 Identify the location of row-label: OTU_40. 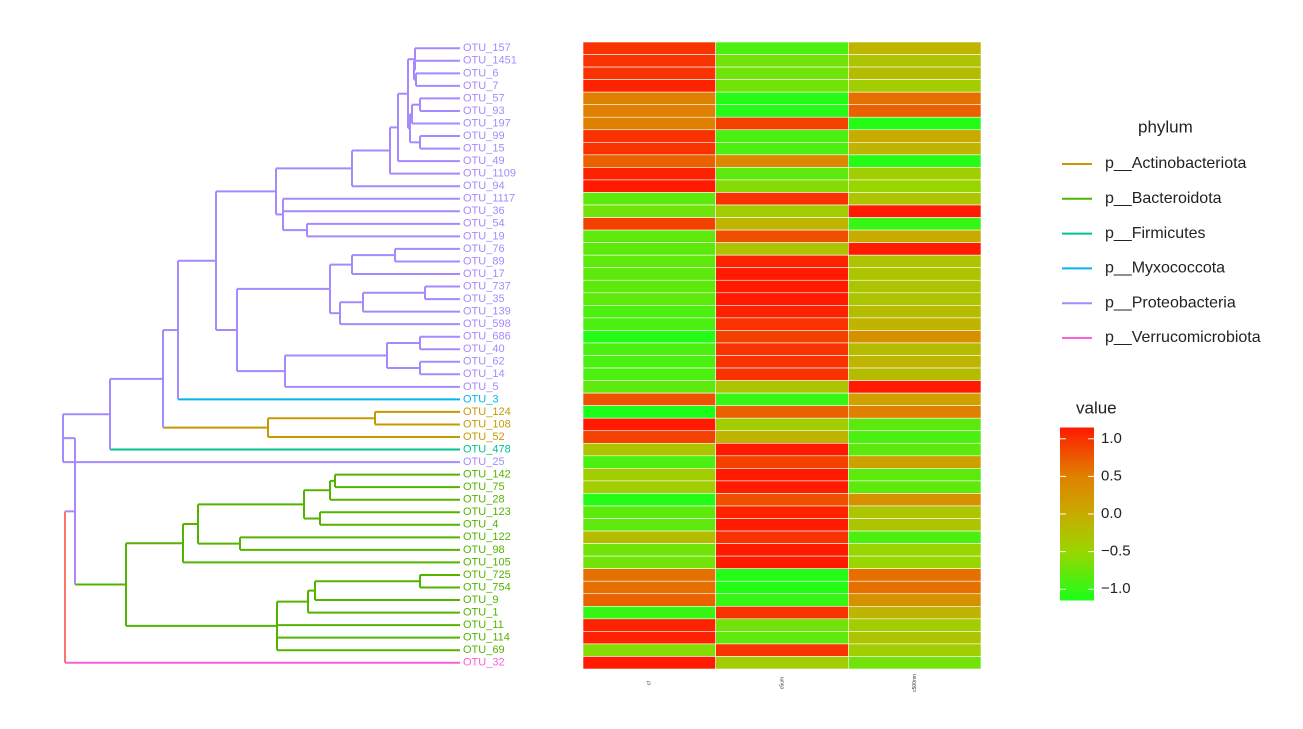
(484, 349).